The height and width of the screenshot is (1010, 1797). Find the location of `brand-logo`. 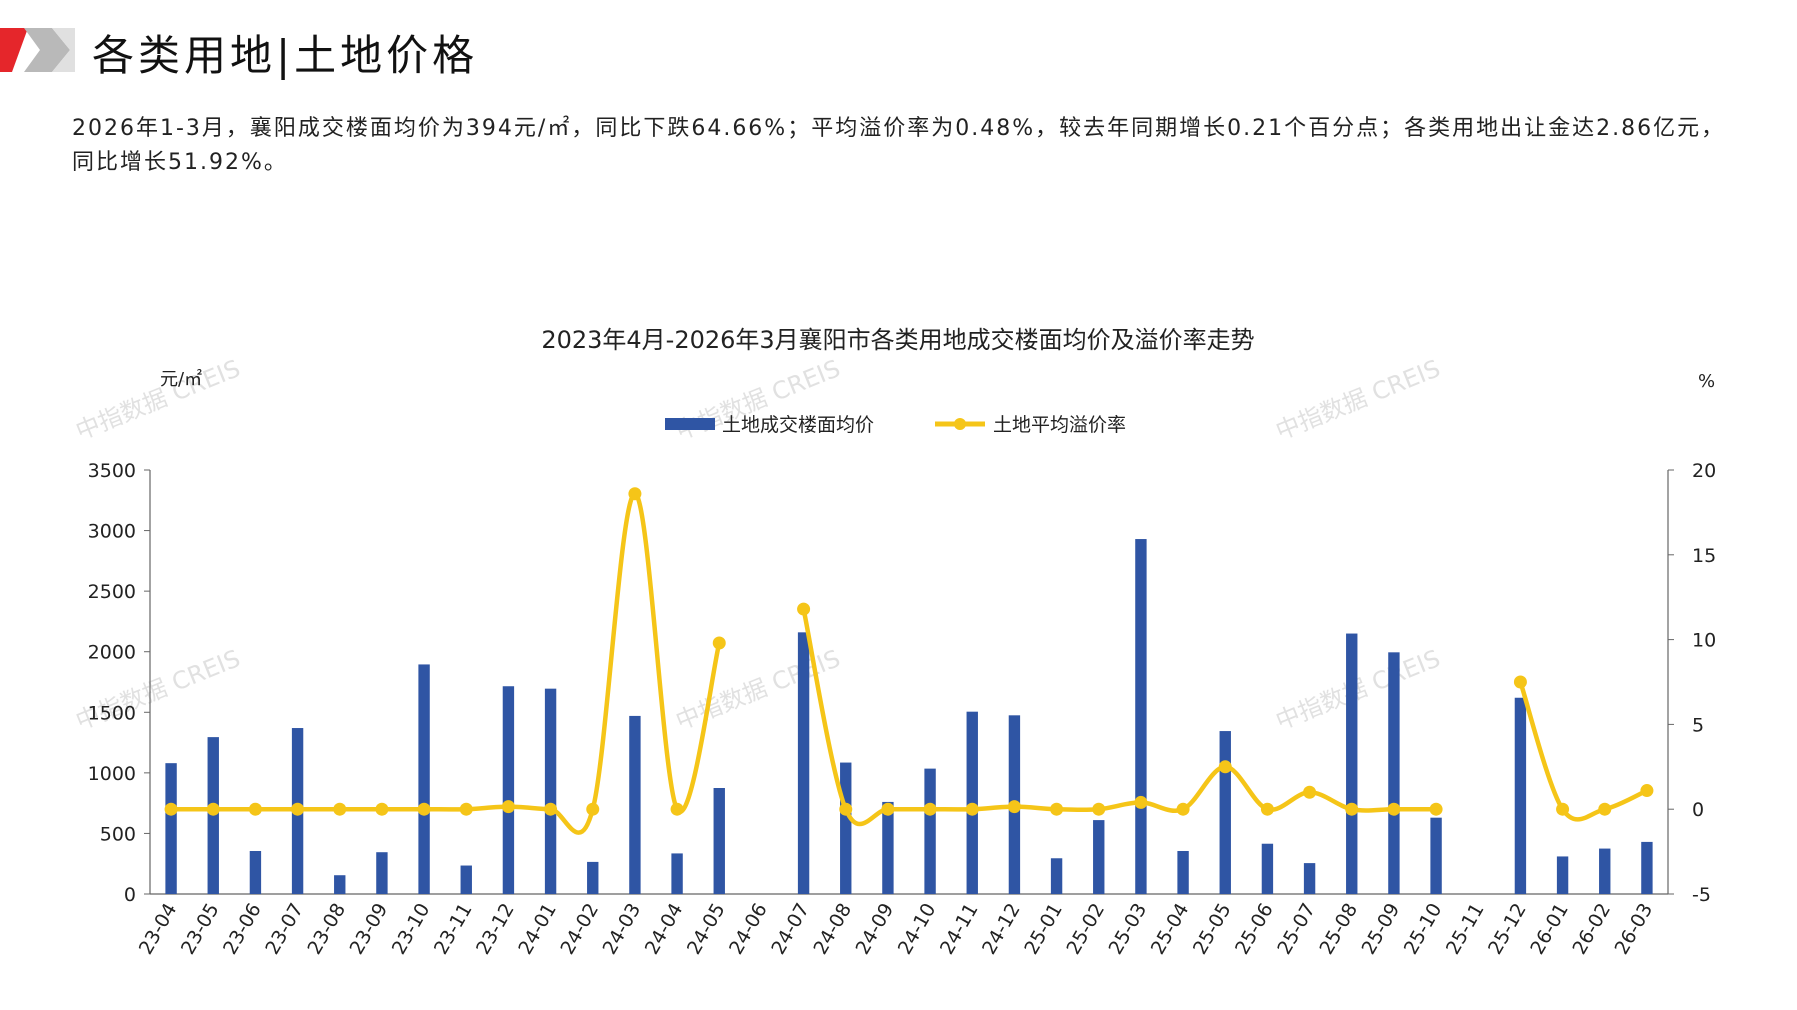

brand-logo is located at coordinates (37, 50).